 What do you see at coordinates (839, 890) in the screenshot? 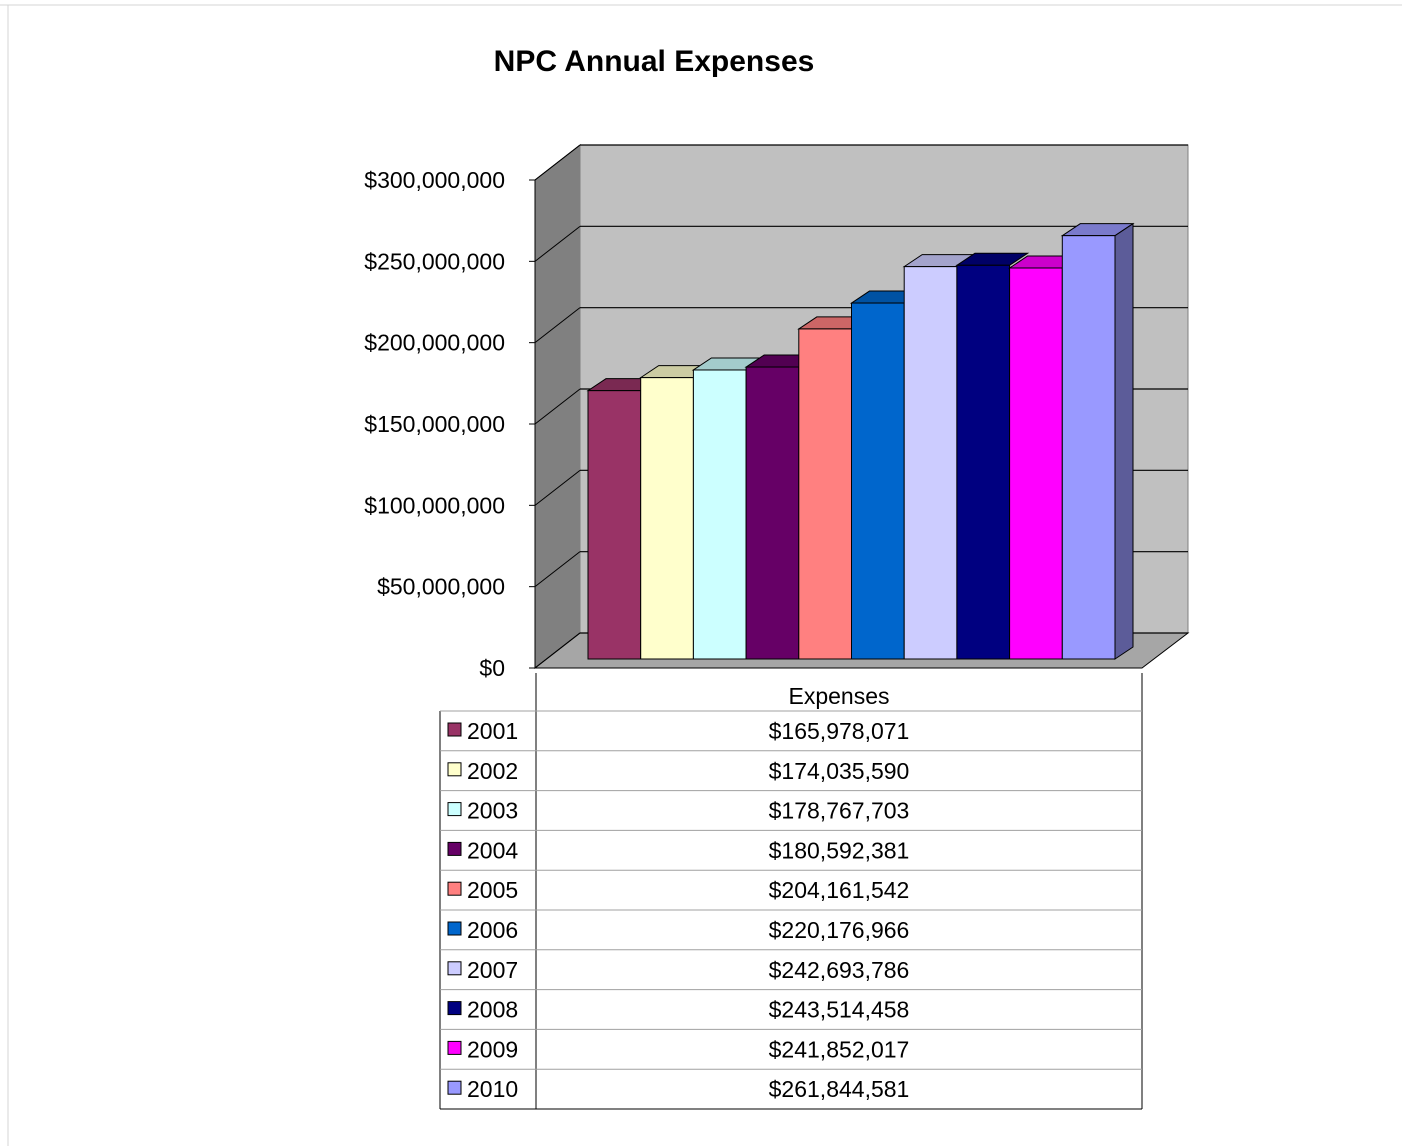
I see `table-value: $204,161,542` at bounding box center [839, 890].